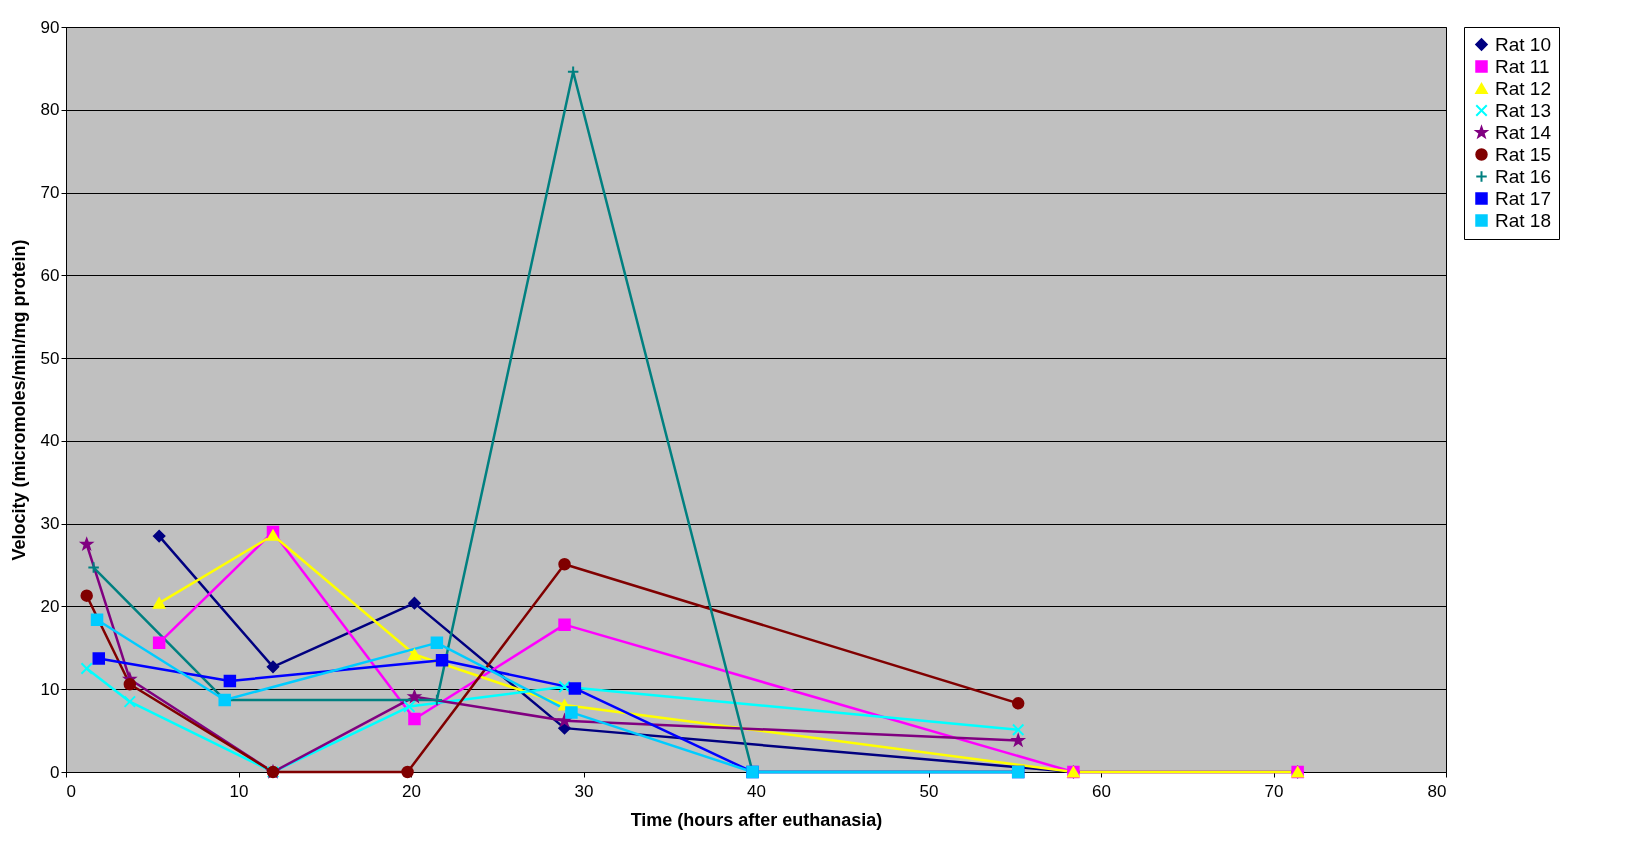 Image resolution: width=1638 pixels, height=857 pixels. Describe the element at coordinates (1523, 110) in the screenshot. I see `legend-label: Rat 13` at that location.